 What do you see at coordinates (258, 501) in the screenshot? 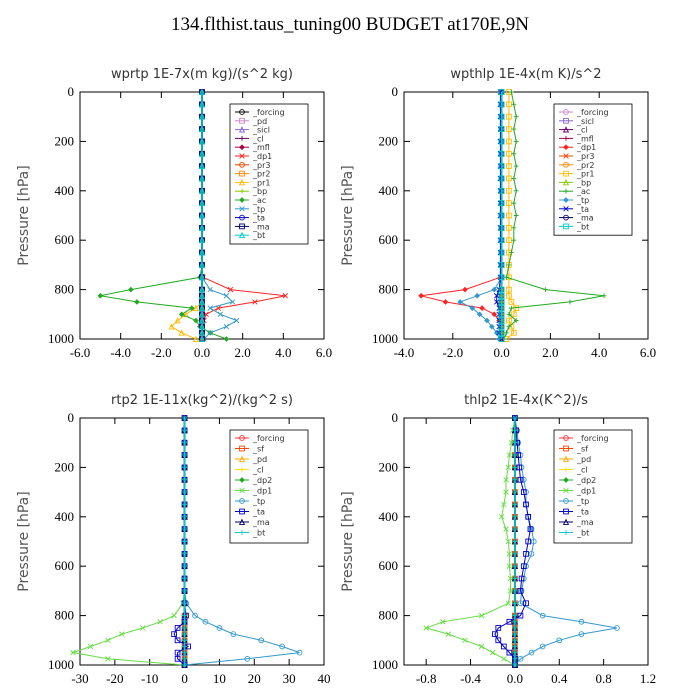
I see `legend-label: _tp` at bounding box center [258, 501].